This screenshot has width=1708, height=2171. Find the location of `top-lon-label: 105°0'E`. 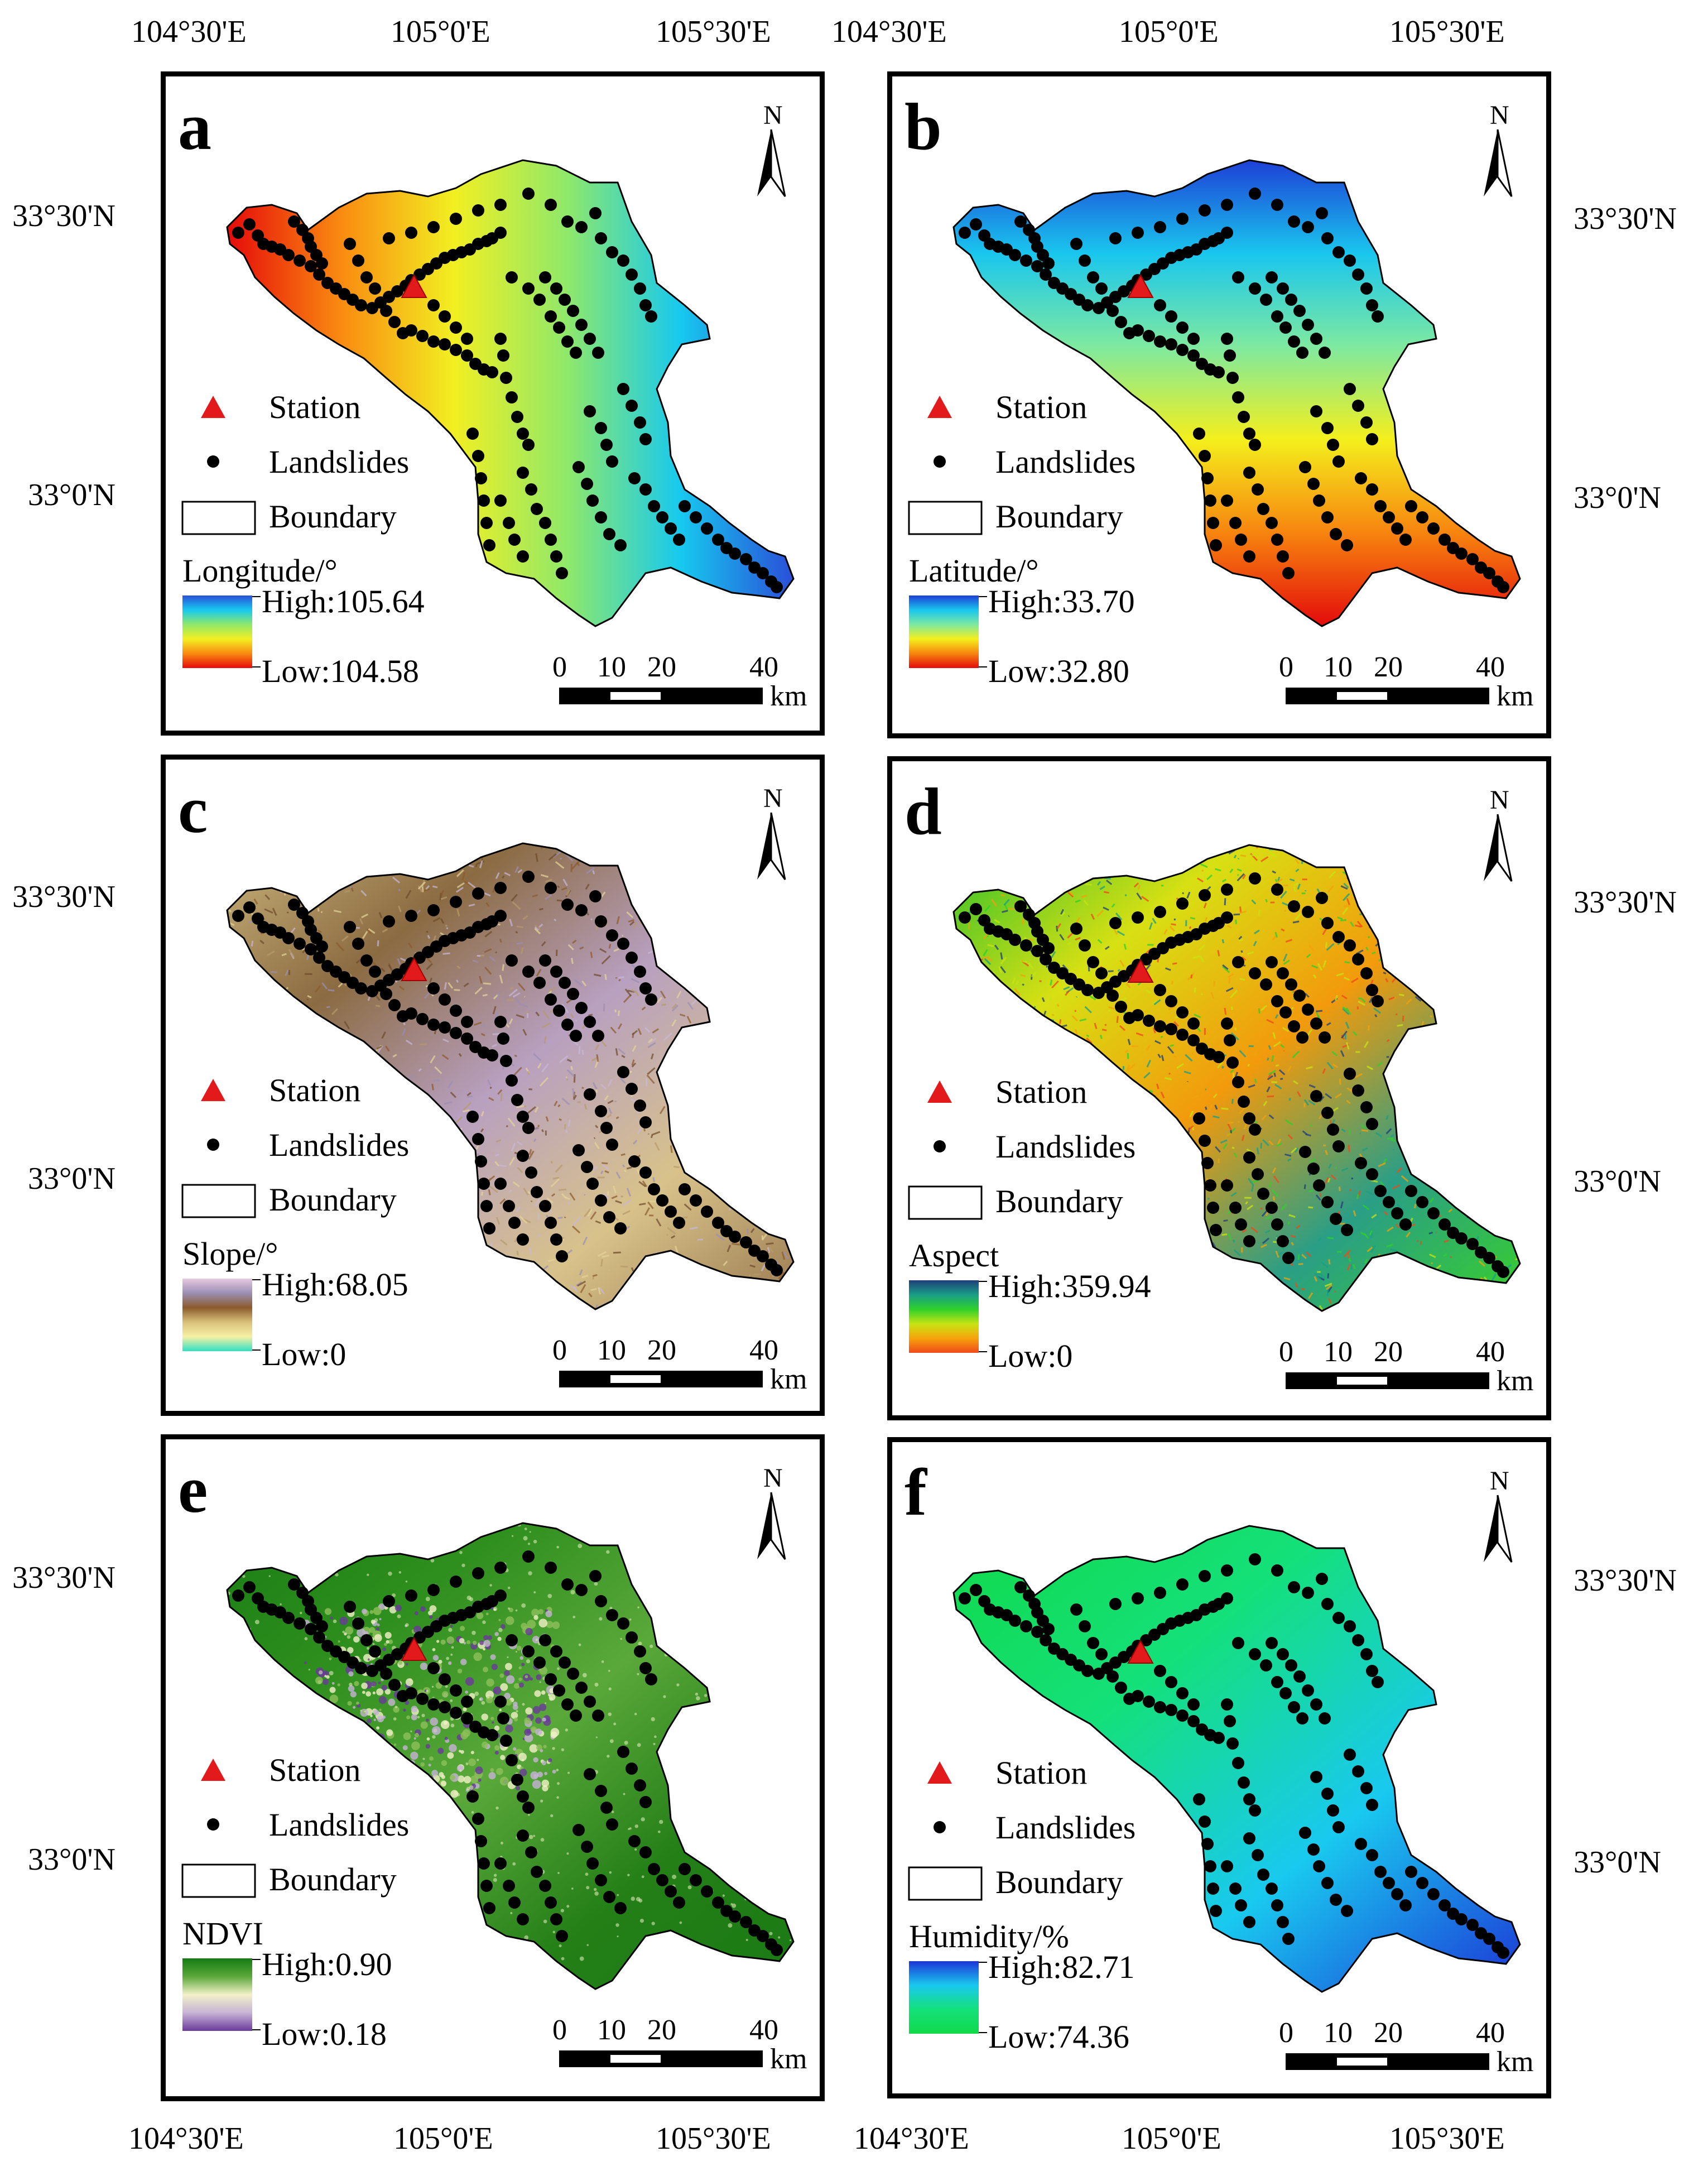

top-lon-label: 105°0'E is located at coordinates (441, 32).